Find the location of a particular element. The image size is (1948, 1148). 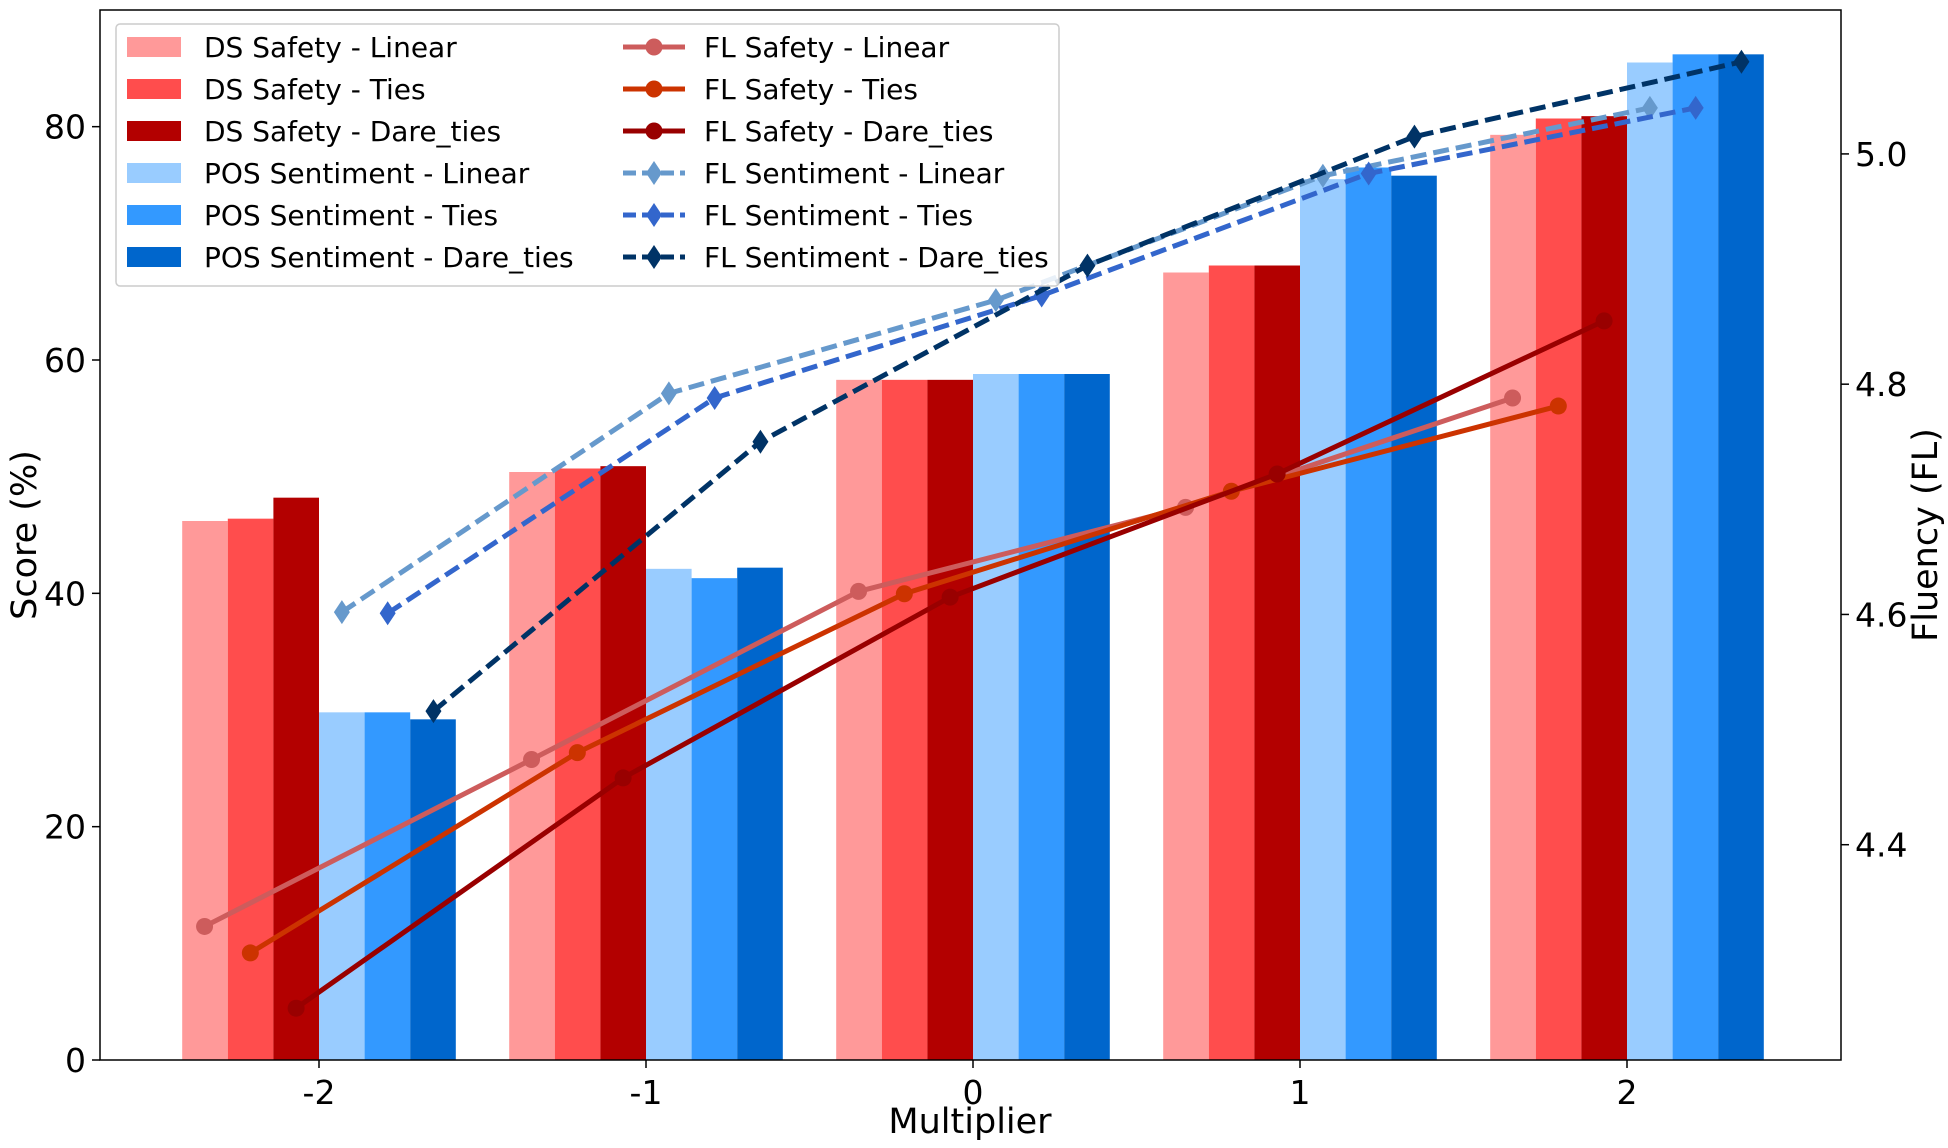

y-tick-label: 40 is located at coordinates (65, 593).